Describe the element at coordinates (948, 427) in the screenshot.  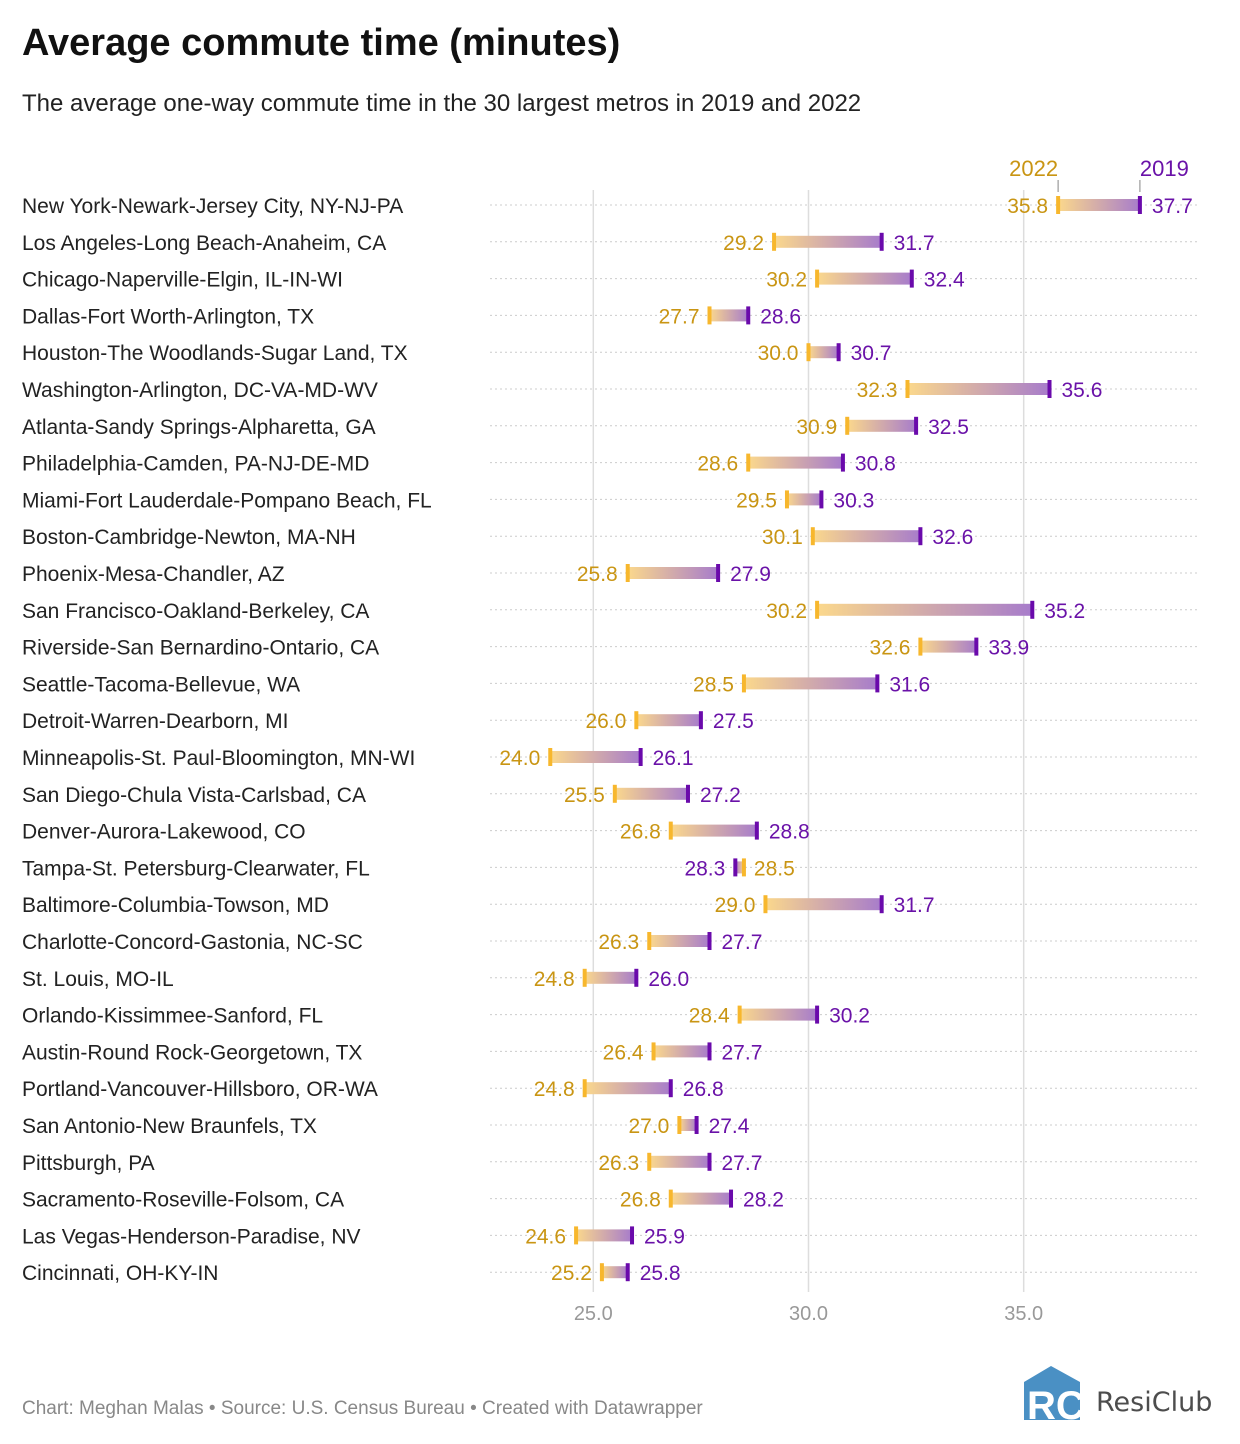
I see `value-label-2019: 32.5` at that location.